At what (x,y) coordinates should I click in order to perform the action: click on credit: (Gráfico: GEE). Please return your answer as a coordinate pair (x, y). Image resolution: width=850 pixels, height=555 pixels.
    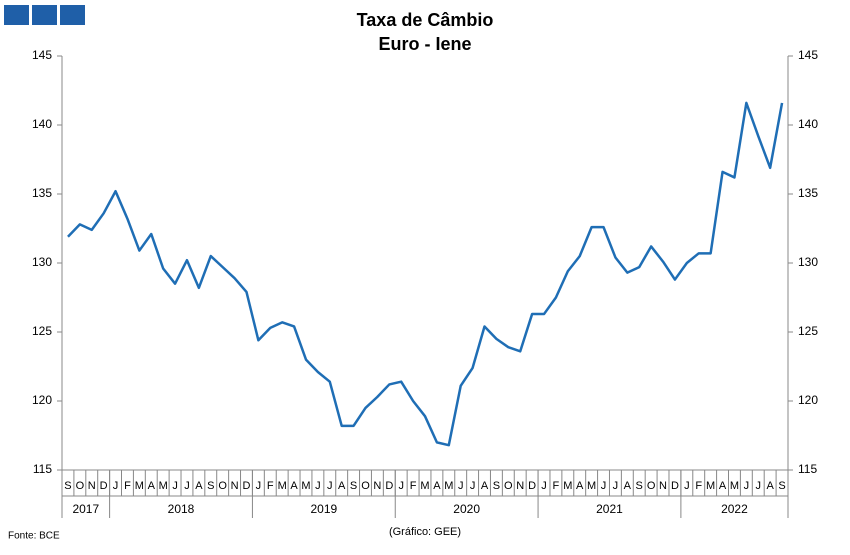
    Looking at the image, I should click on (425, 532).